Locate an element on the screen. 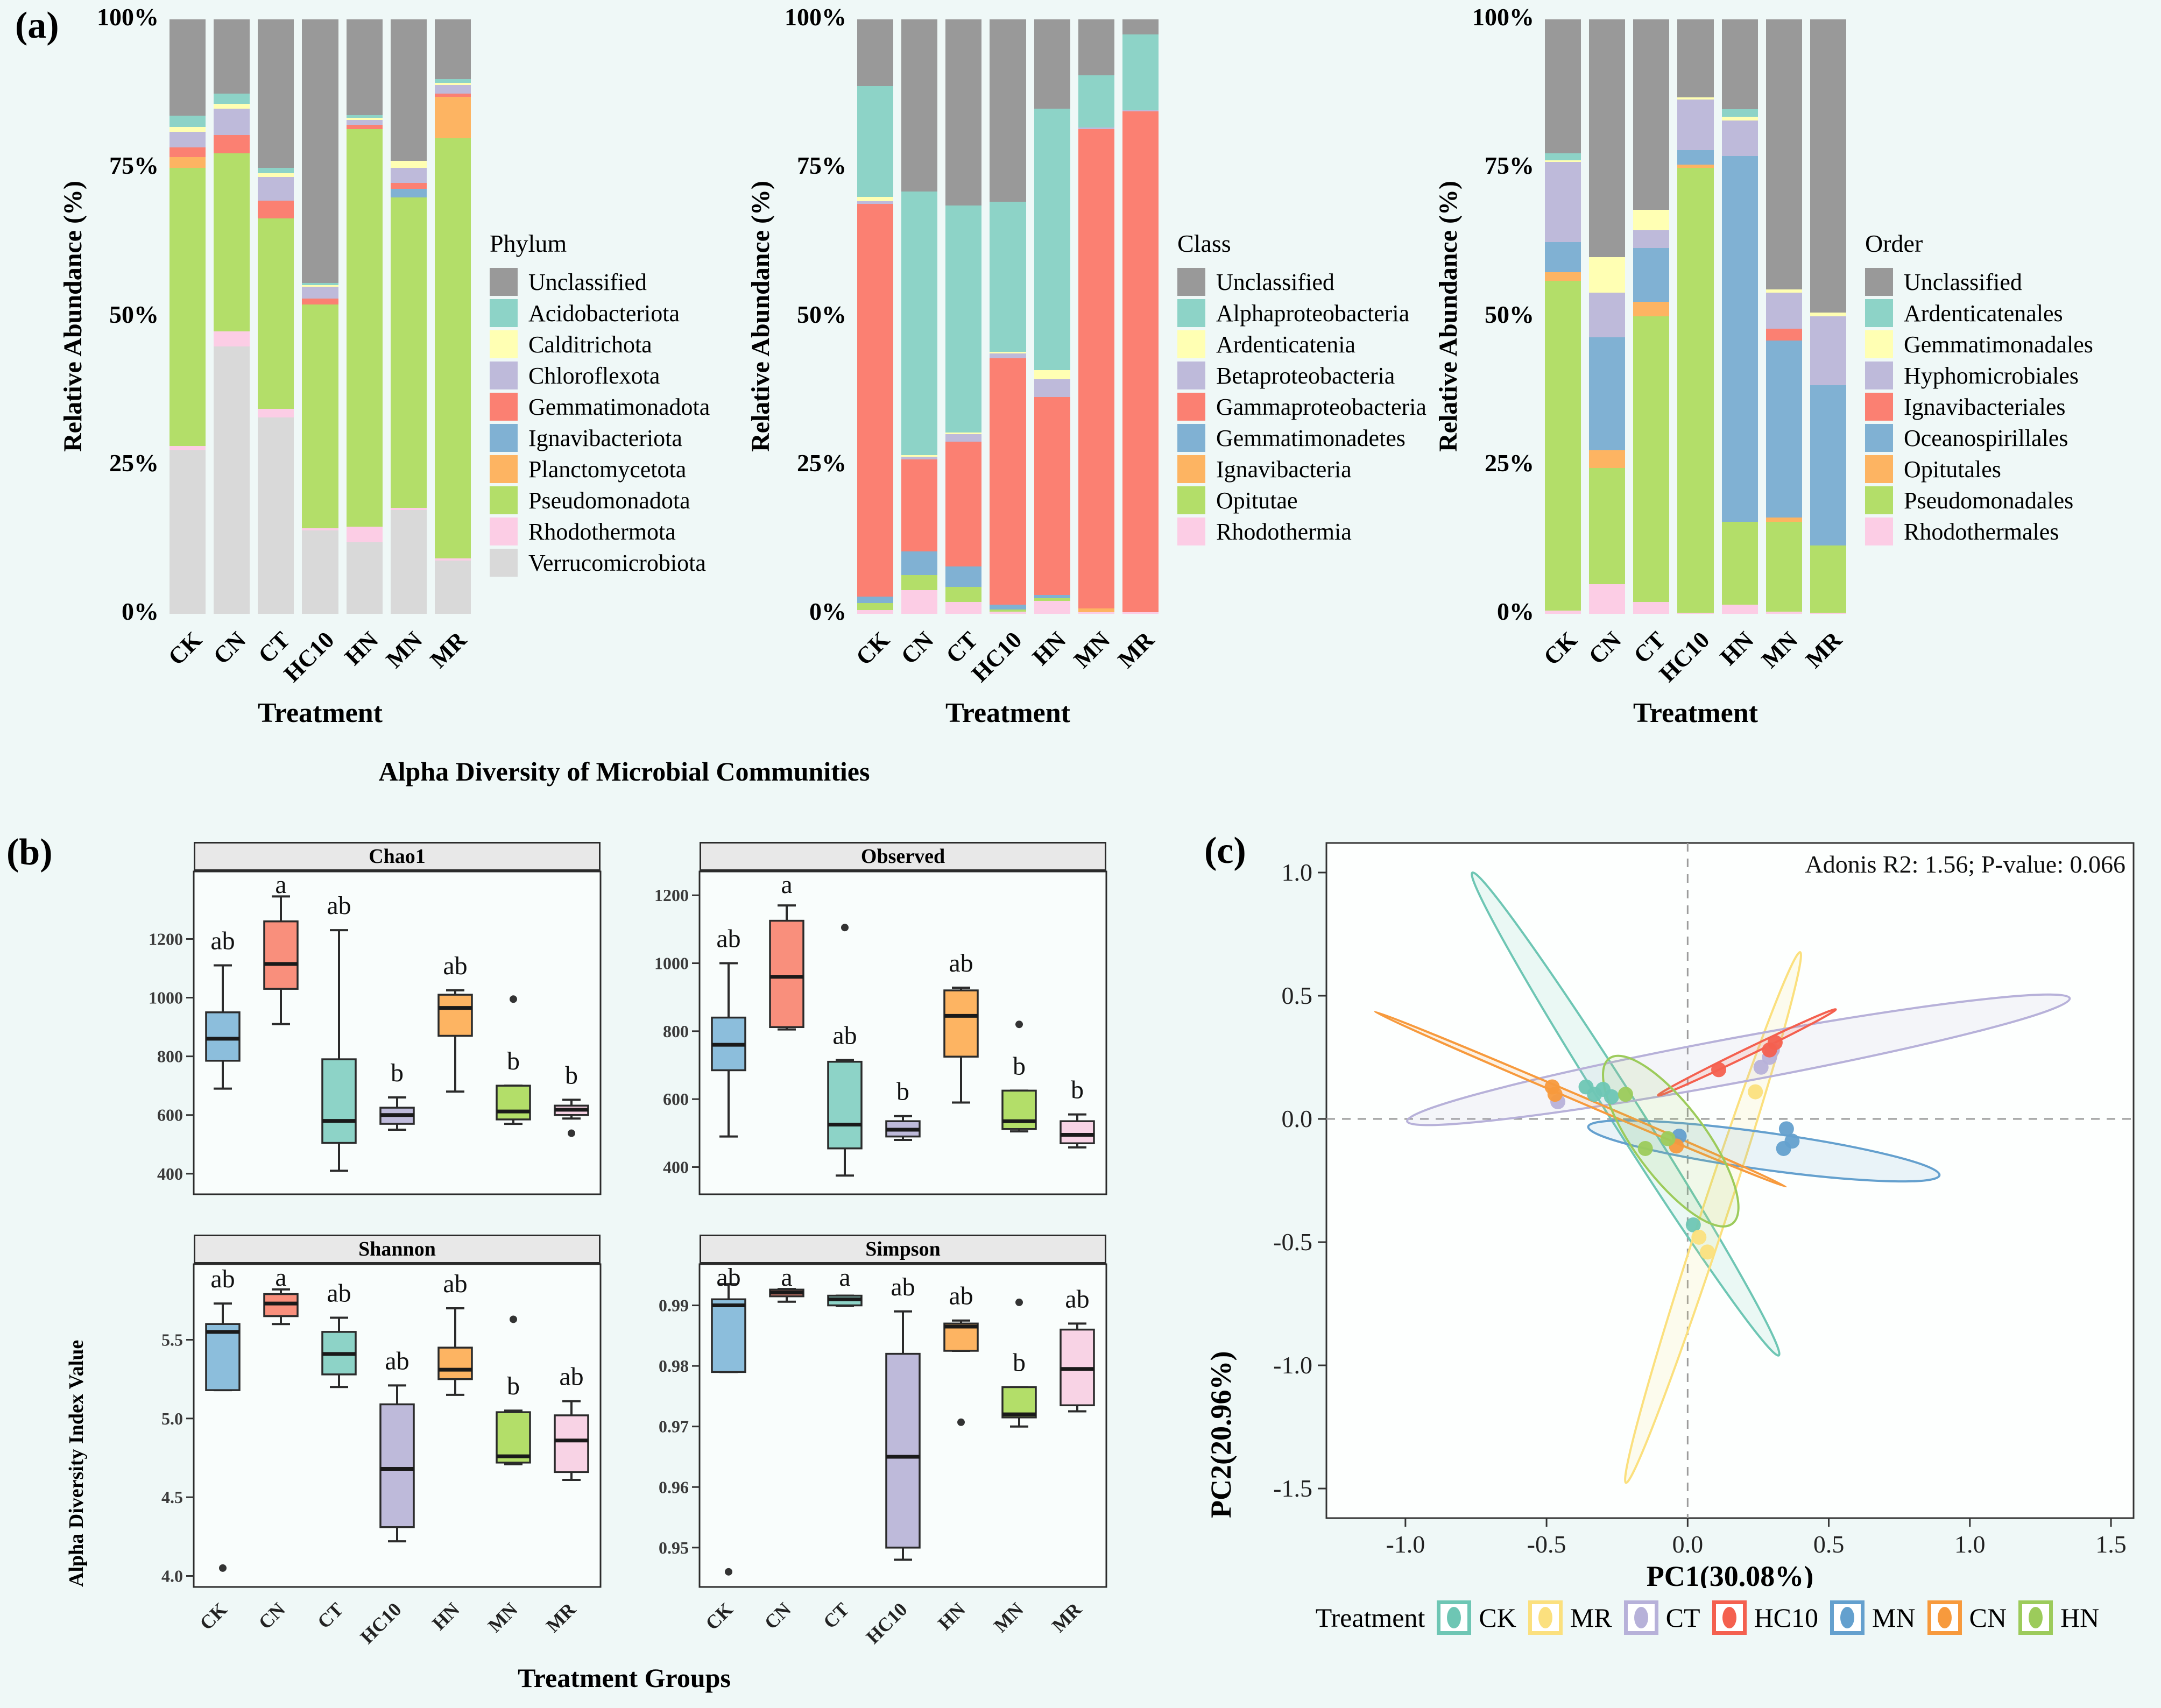  legend-label: Pseudomonadota is located at coordinates (609, 500).